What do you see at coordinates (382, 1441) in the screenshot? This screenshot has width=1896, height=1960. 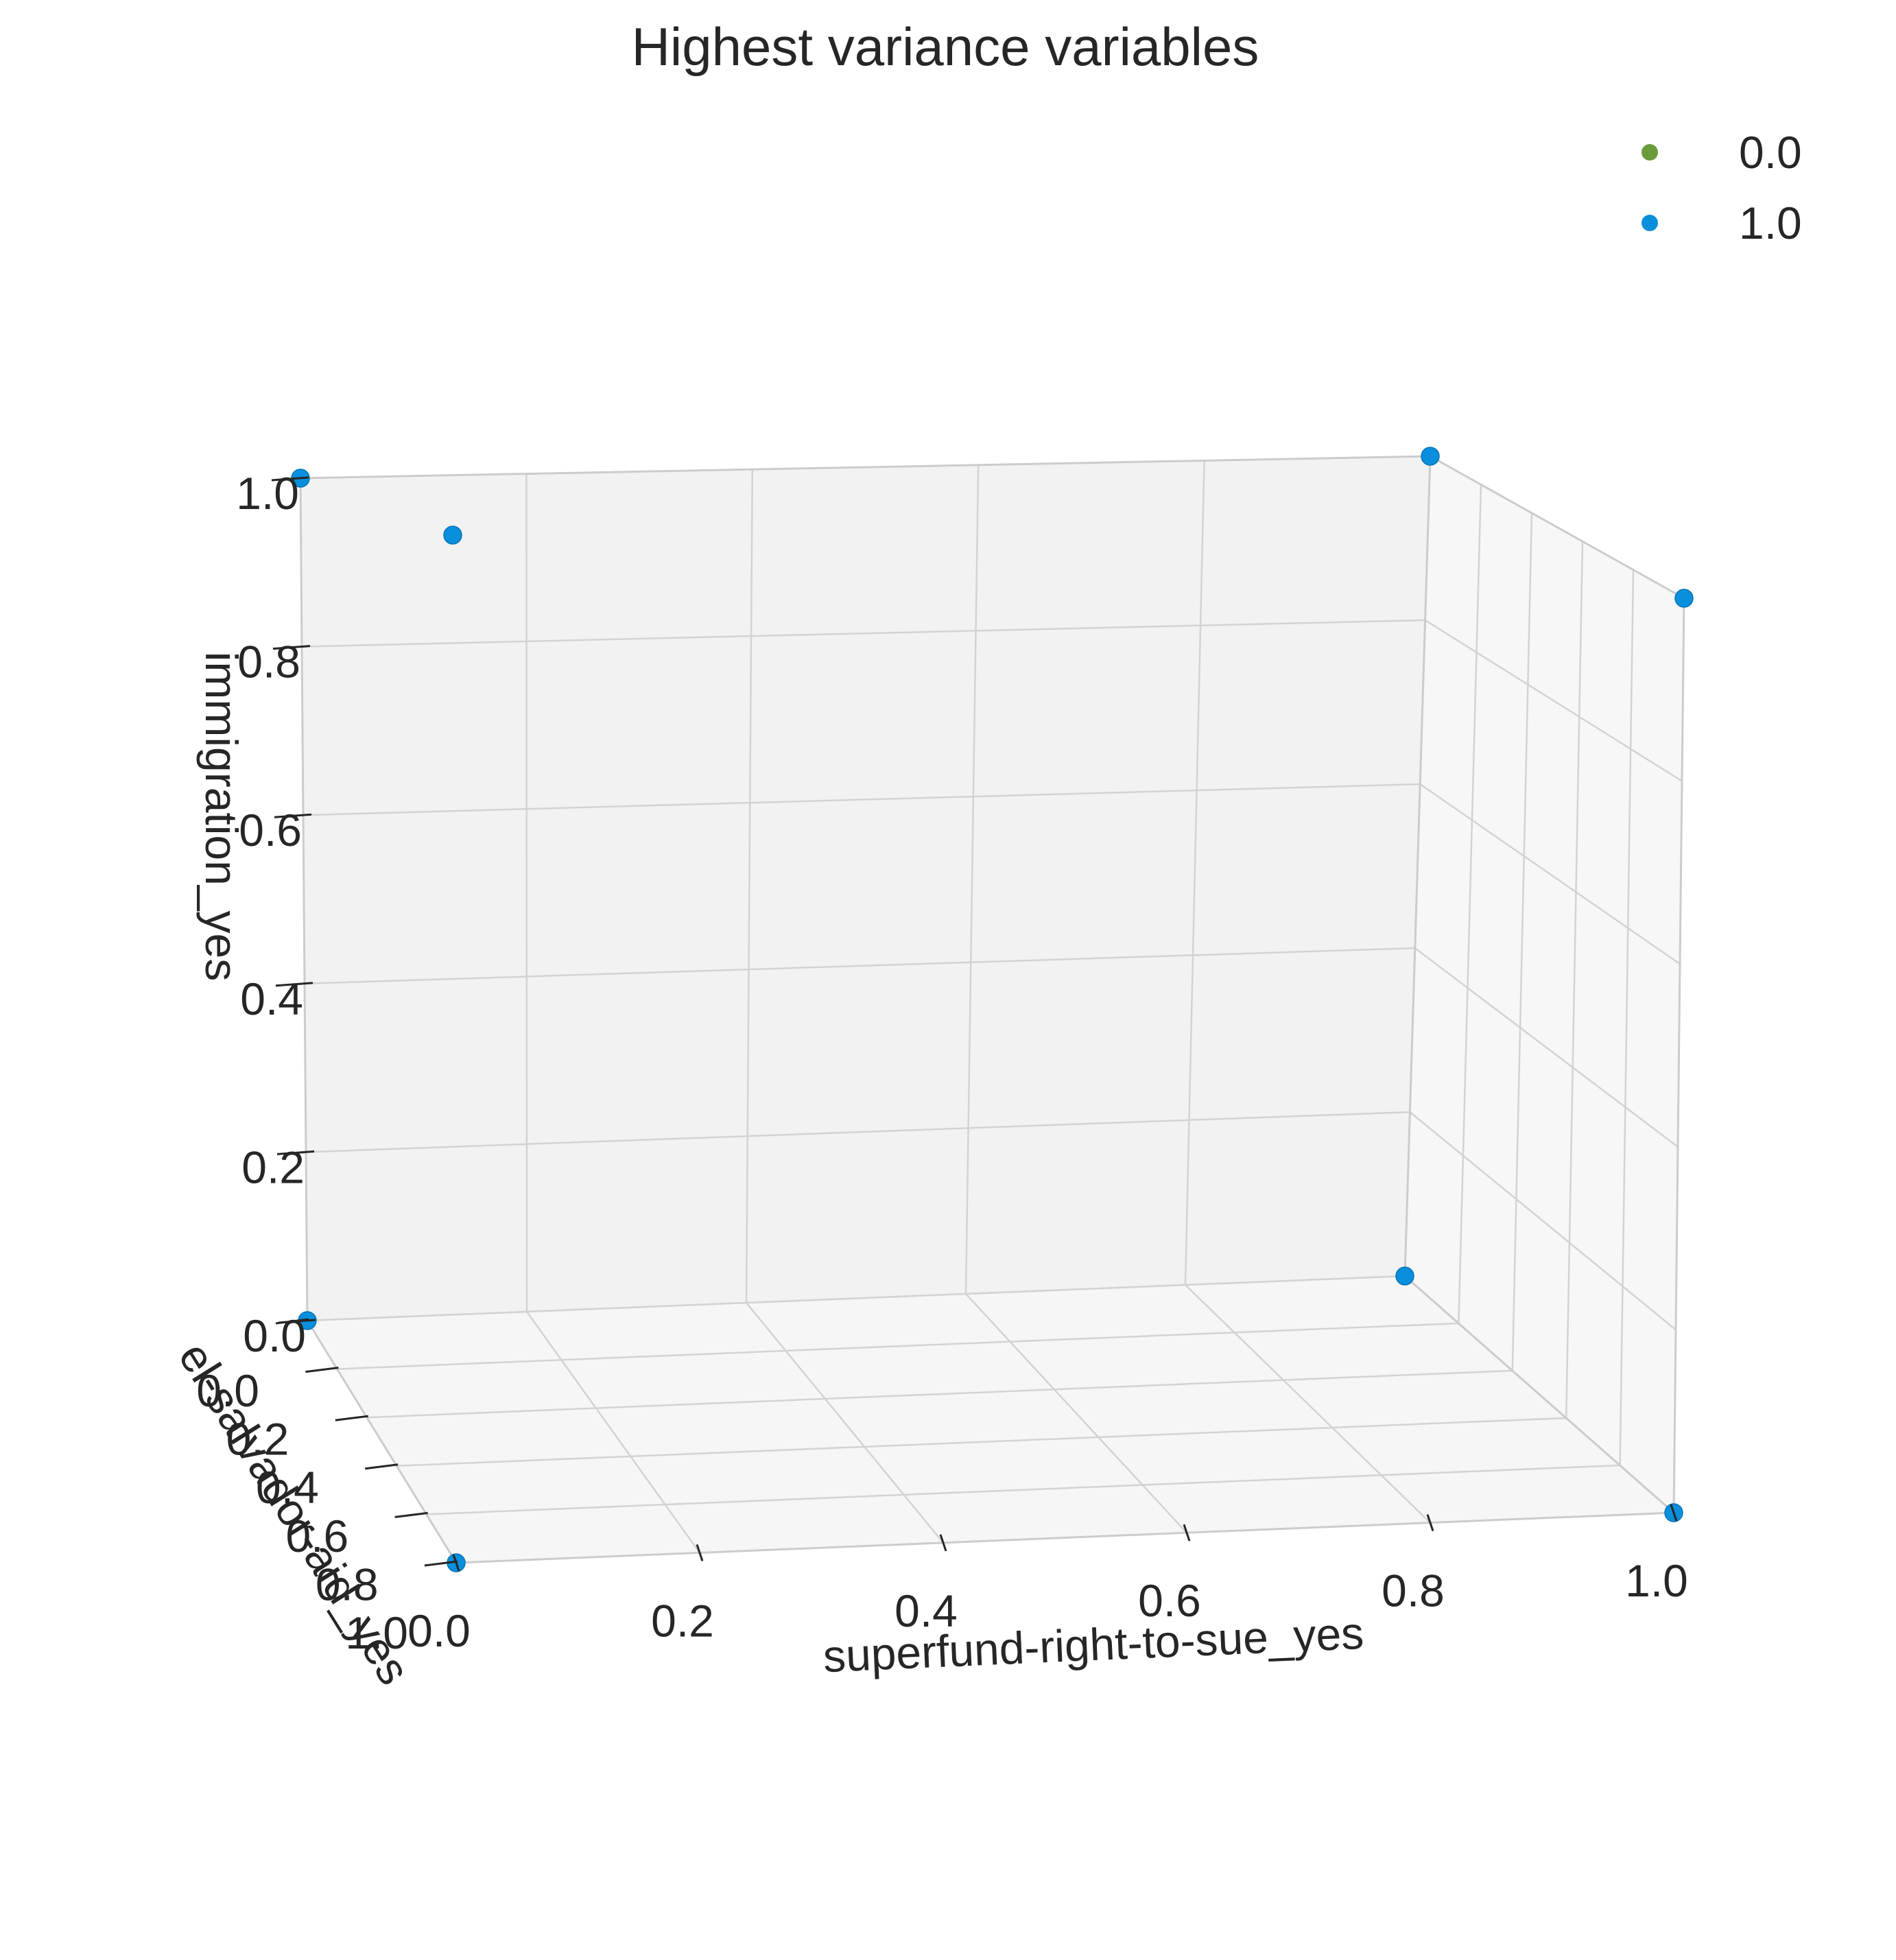 I see `y-axis-line` at bounding box center [382, 1441].